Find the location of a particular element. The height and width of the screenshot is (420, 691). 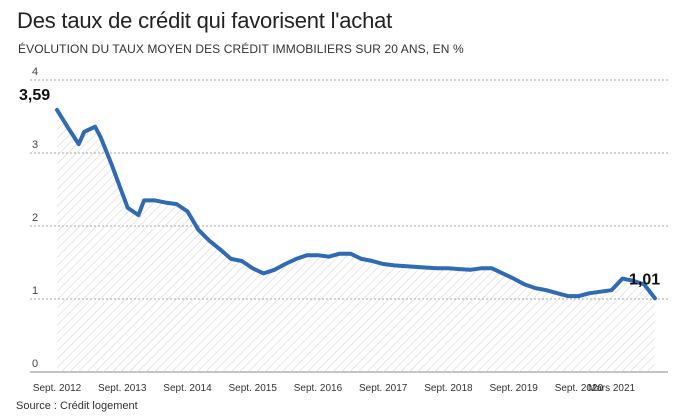

data-annotation: 1,01 is located at coordinates (644, 279).